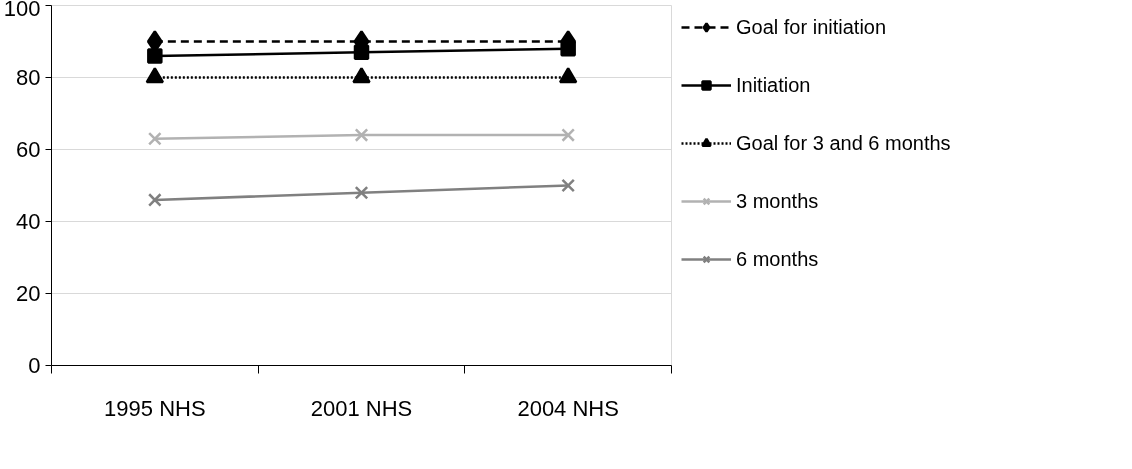  What do you see at coordinates (777, 259) in the screenshot?
I see `legend-label: 6 months` at bounding box center [777, 259].